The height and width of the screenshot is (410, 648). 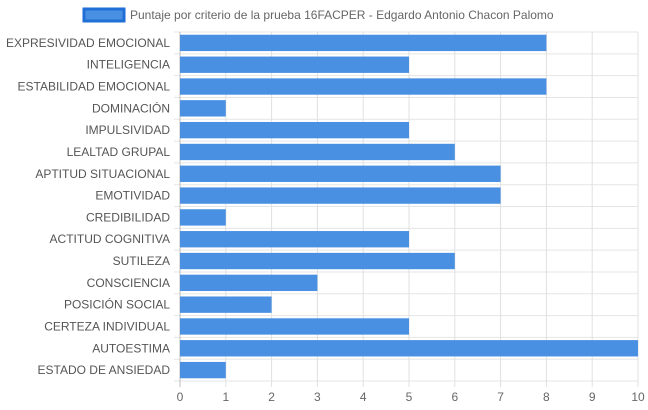 What do you see at coordinates (128, 283) in the screenshot?
I see `category-label: CONSCIENCIA` at bounding box center [128, 283].